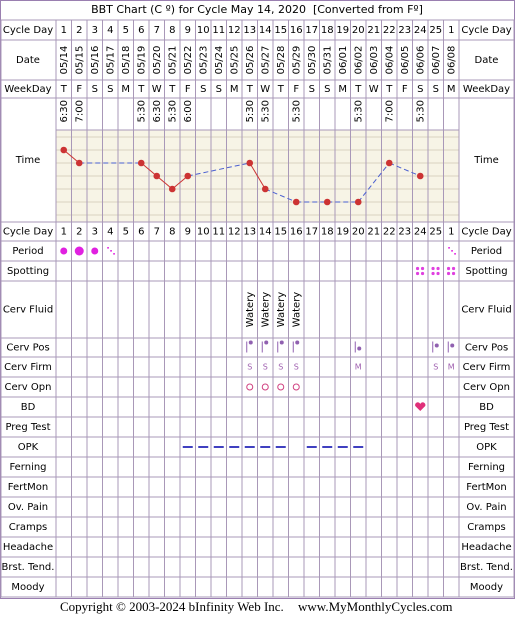 The image size is (515, 617). What do you see at coordinates (28, 487) in the screenshot?
I see `row-label: FertMon` at bounding box center [28, 487].